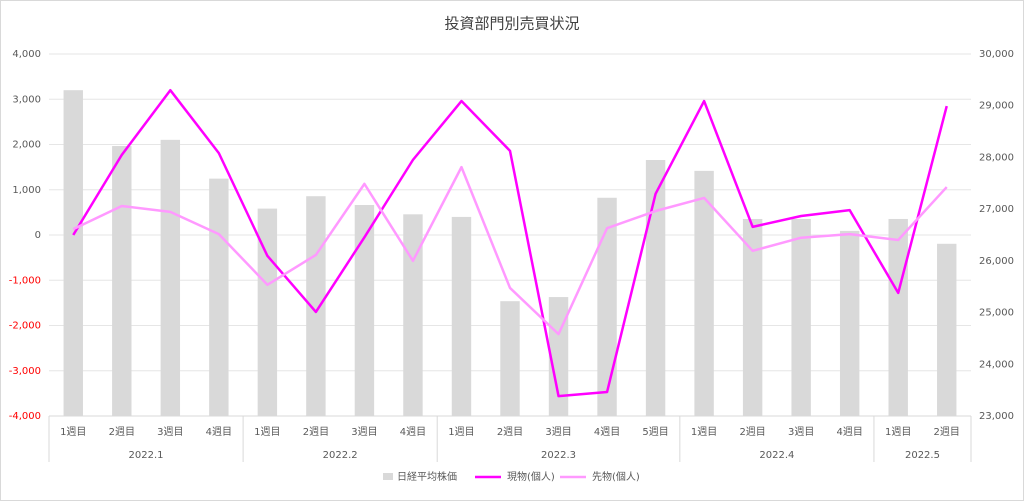  I want to click on y2-tick-label: 25,000, so click(996, 313).